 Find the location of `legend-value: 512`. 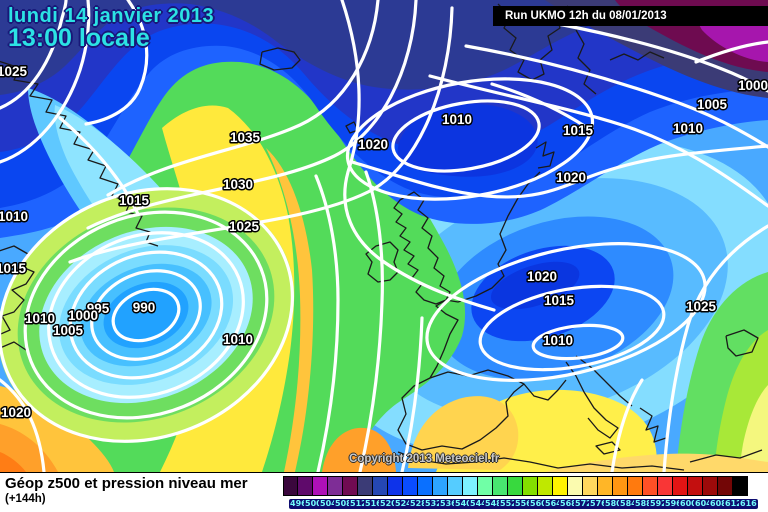

legend-value: 512 is located at coordinates (358, 504).